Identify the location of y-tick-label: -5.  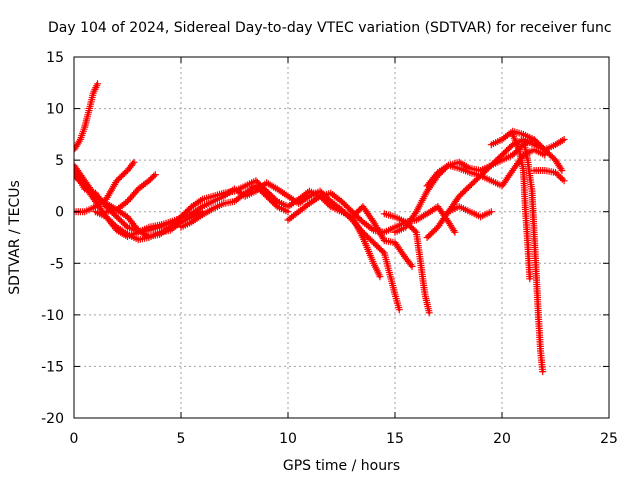
(57, 264).